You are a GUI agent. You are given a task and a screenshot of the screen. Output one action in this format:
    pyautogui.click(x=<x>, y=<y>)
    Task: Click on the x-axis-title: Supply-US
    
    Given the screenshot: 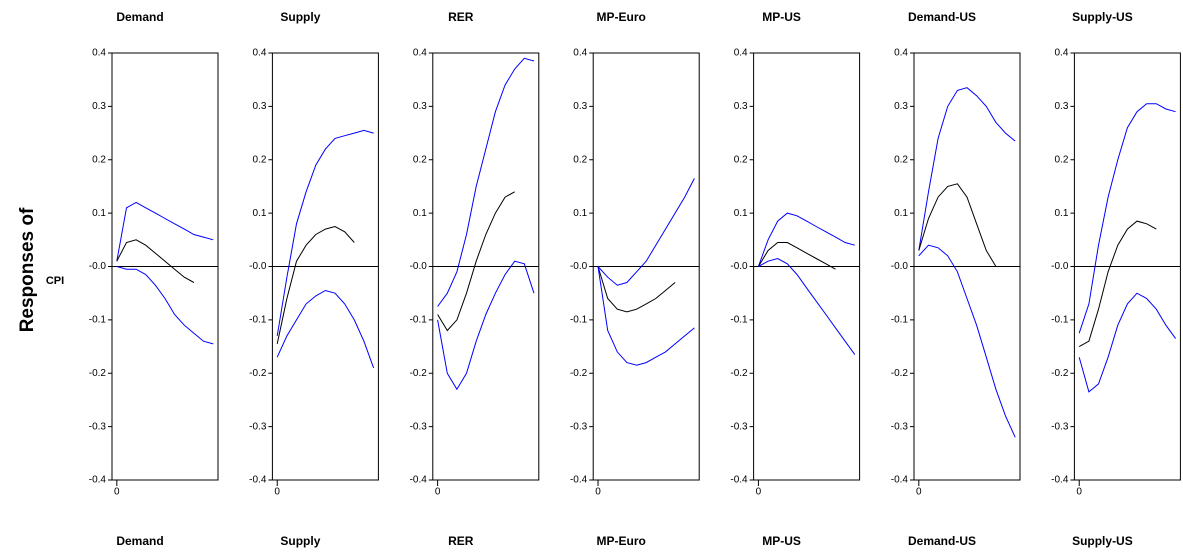 What is the action you would take?
    pyautogui.click(x=1102, y=541)
    